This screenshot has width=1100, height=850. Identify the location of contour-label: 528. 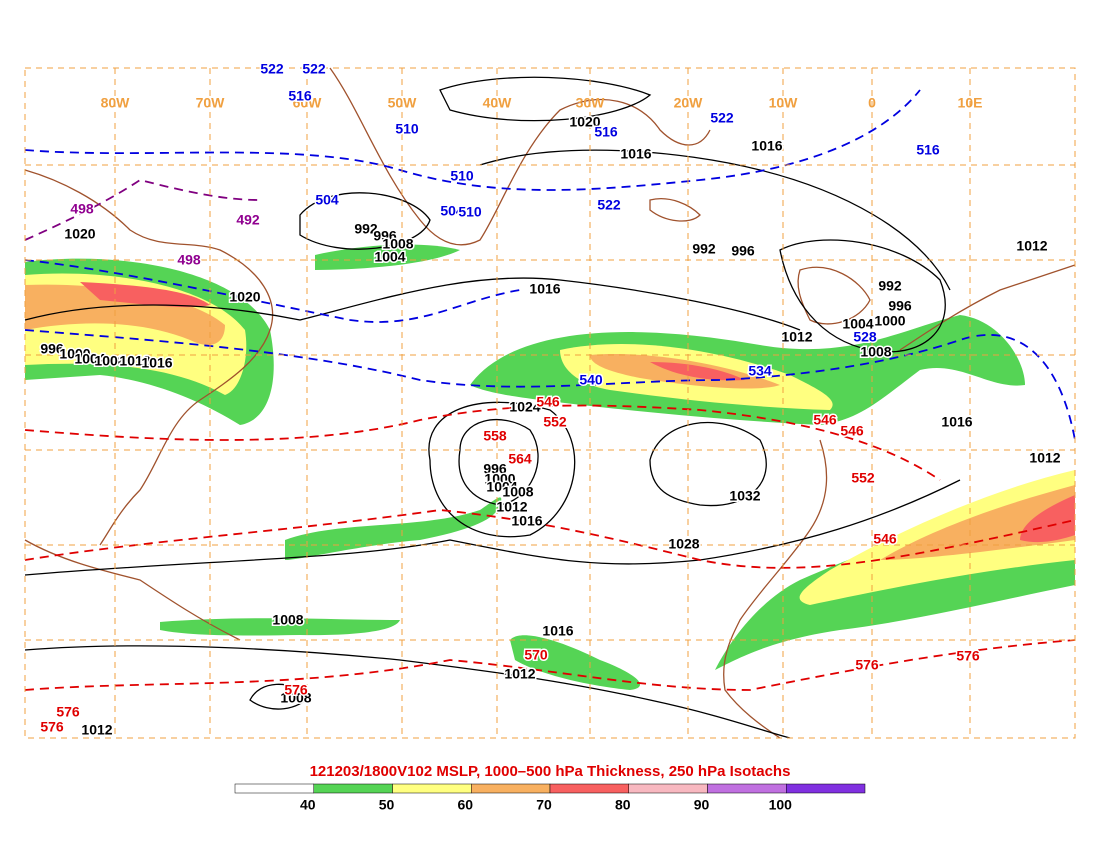
(865, 337).